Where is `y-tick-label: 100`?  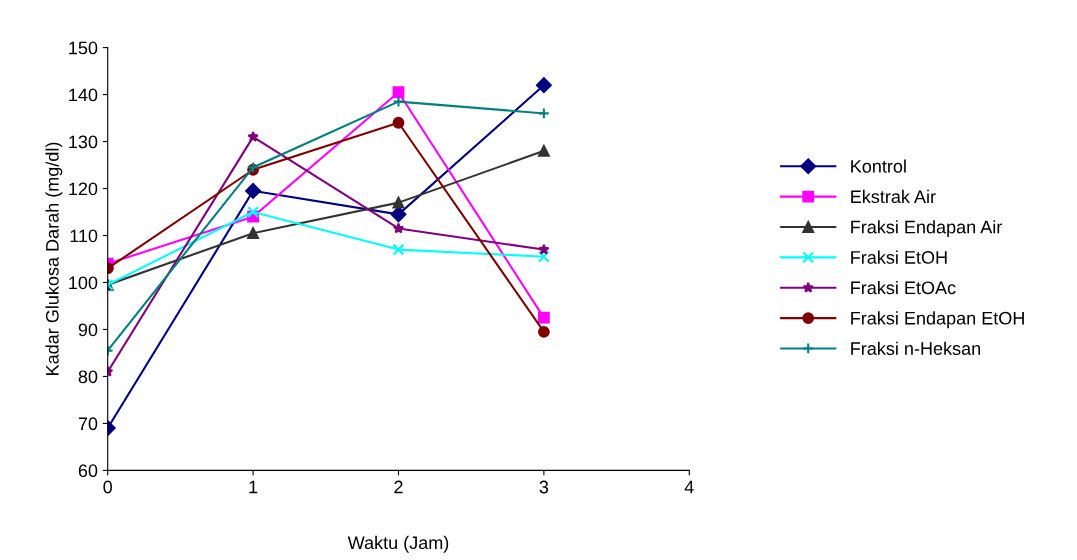
y-tick-label: 100 is located at coordinates (83, 283).